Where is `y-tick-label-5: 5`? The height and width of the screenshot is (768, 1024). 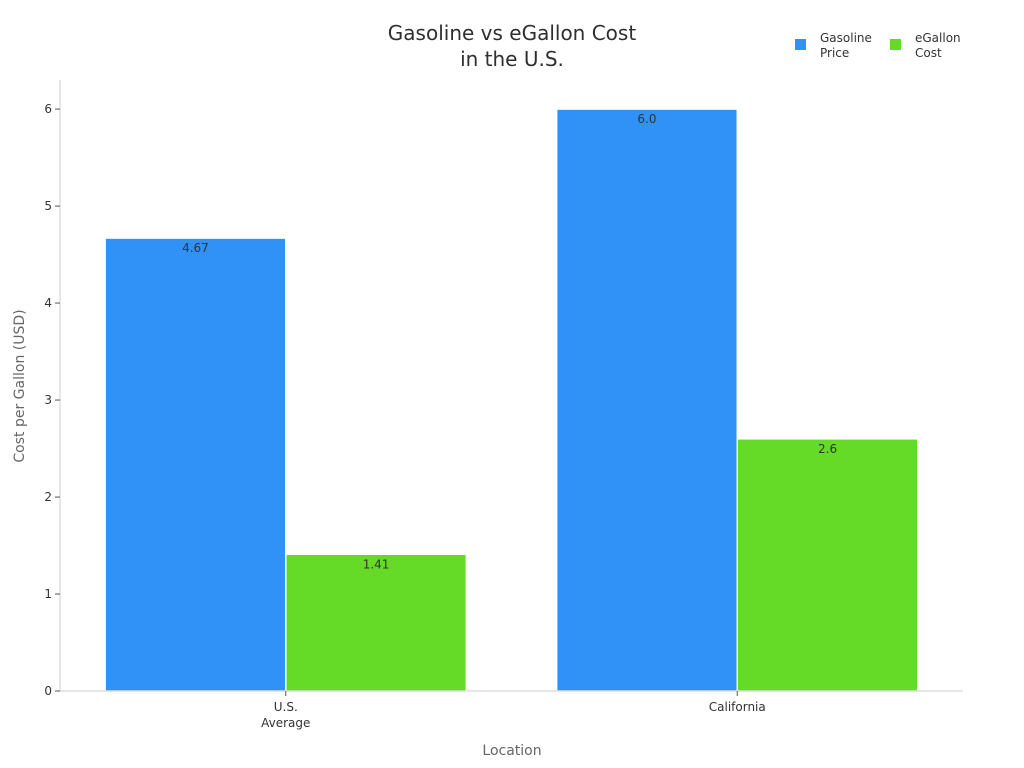 y-tick-label-5: 5 is located at coordinates (48, 206).